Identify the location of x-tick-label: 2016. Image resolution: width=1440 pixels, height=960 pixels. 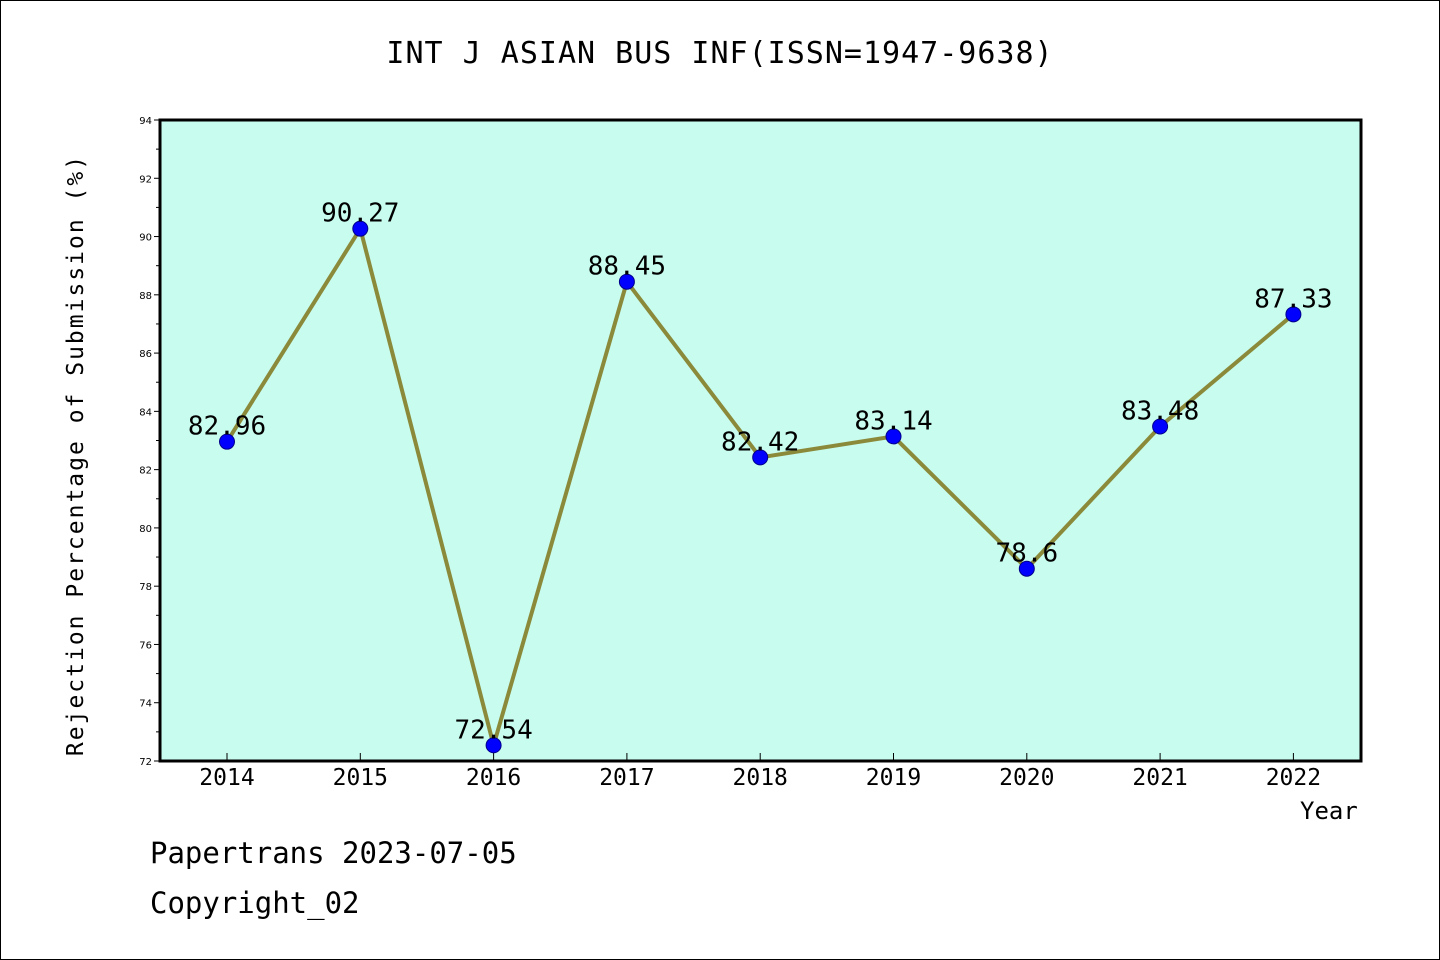
(493, 778).